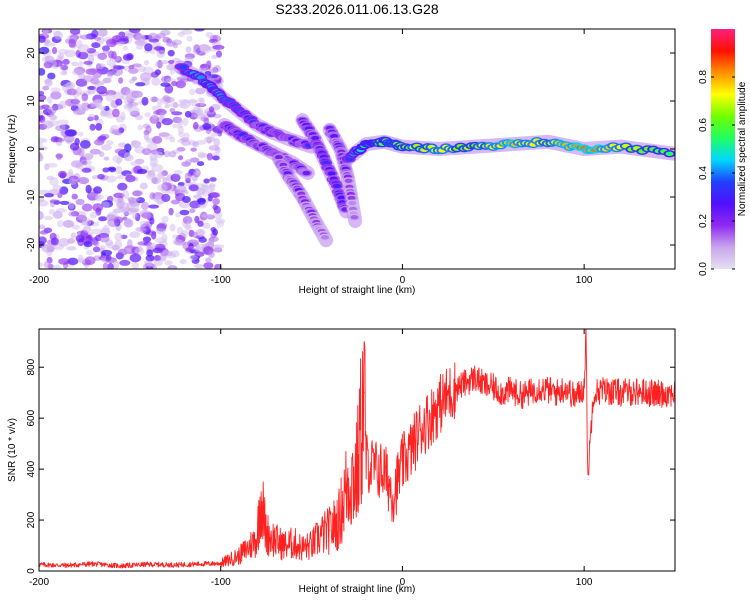 The width and height of the screenshot is (750, 600). What do you see at coordinates (31, 519) in the screenshot?
I see `snr-y-tick-label: 200` at bounding box center [31, 519].